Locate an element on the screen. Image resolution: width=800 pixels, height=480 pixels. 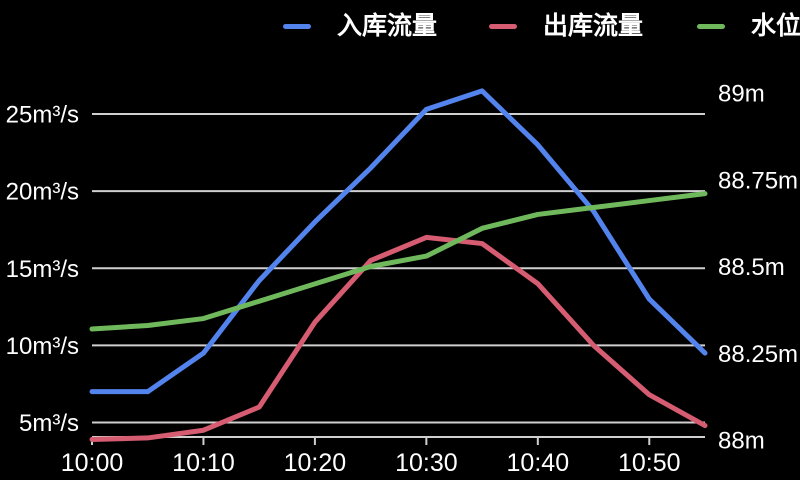
y-axis-left-label: 10m³/s is located at coordinates (42, 346).